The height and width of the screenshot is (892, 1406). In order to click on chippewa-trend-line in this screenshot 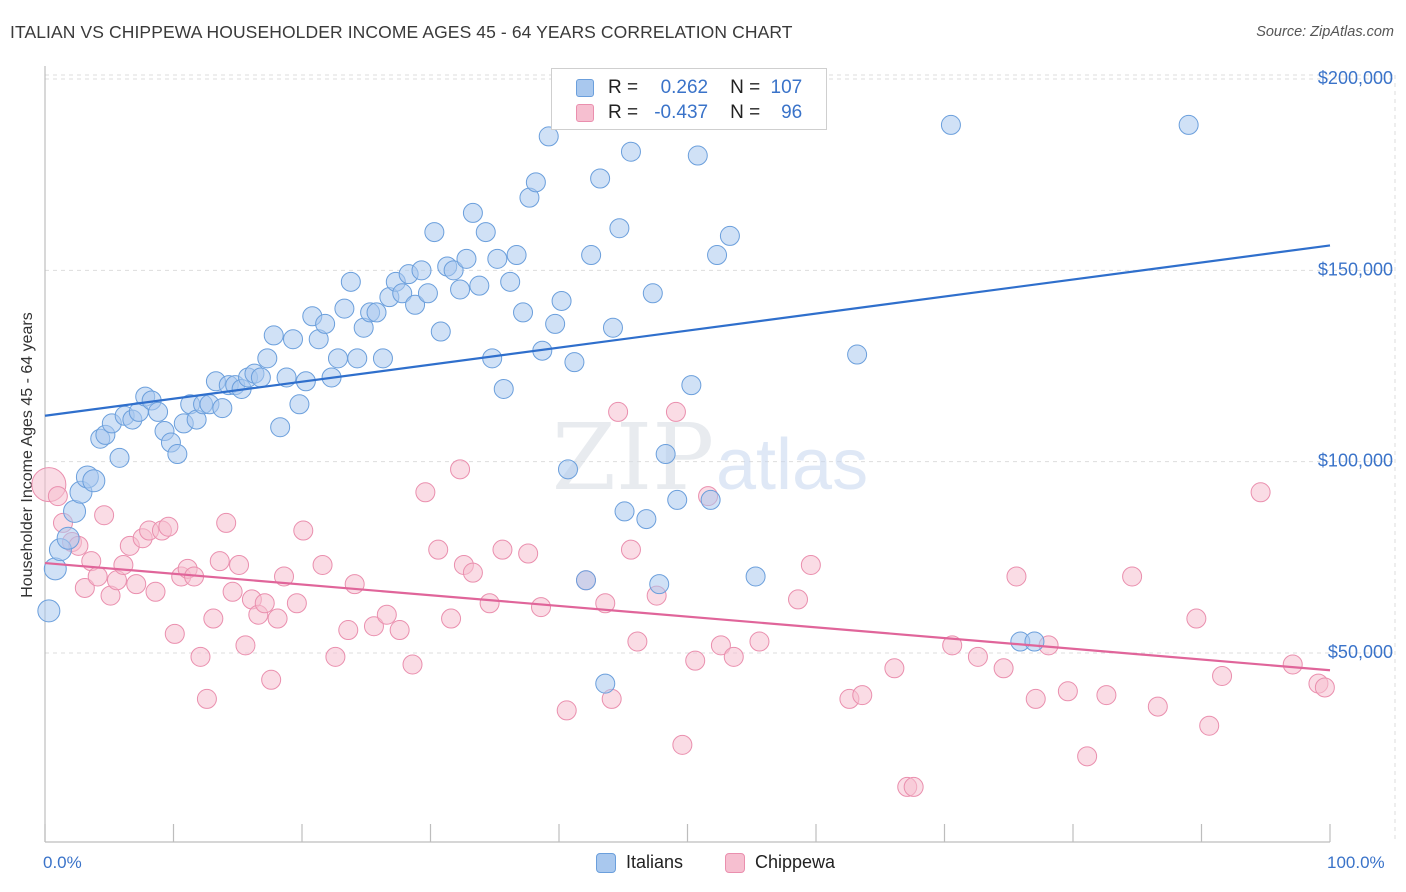, I will do `click(687, 616)`.